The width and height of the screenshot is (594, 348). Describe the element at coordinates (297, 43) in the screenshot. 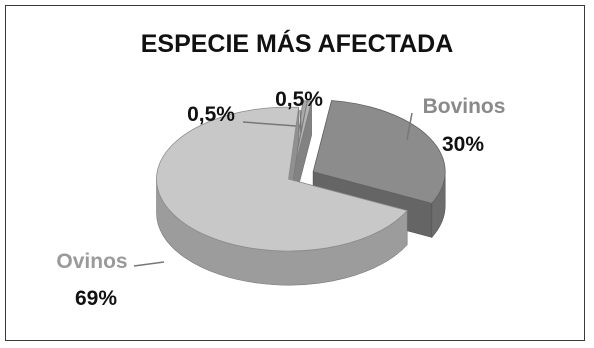

I see `chart-title: ESPECIE MÁS AFECTADA` at that location.